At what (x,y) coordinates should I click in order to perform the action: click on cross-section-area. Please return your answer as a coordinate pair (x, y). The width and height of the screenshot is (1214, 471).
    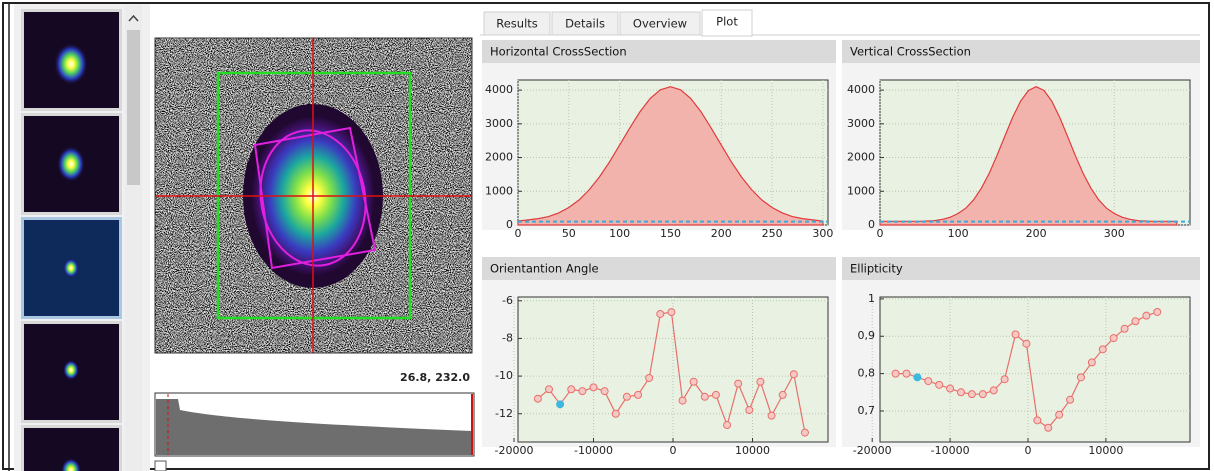
    Looking at the image, I should click on (670, 156).